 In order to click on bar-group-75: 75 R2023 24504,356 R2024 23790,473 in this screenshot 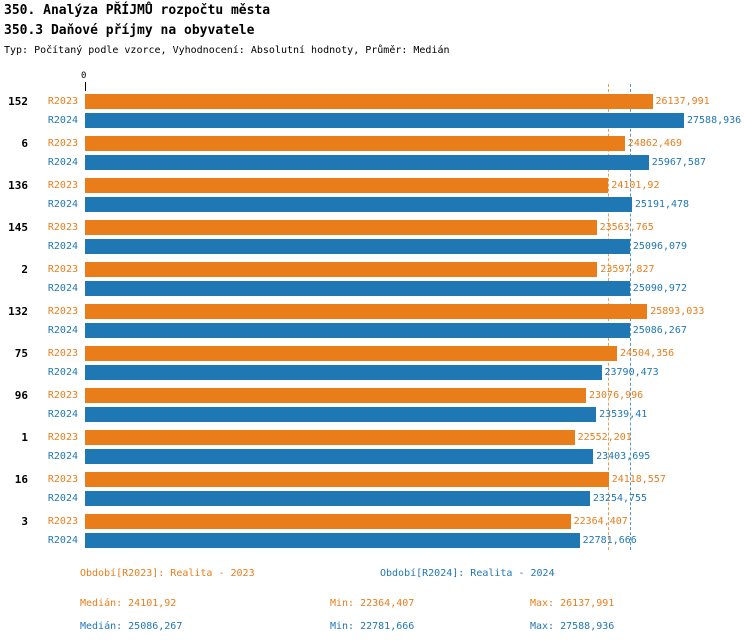, I will do `click(375, 363)`.